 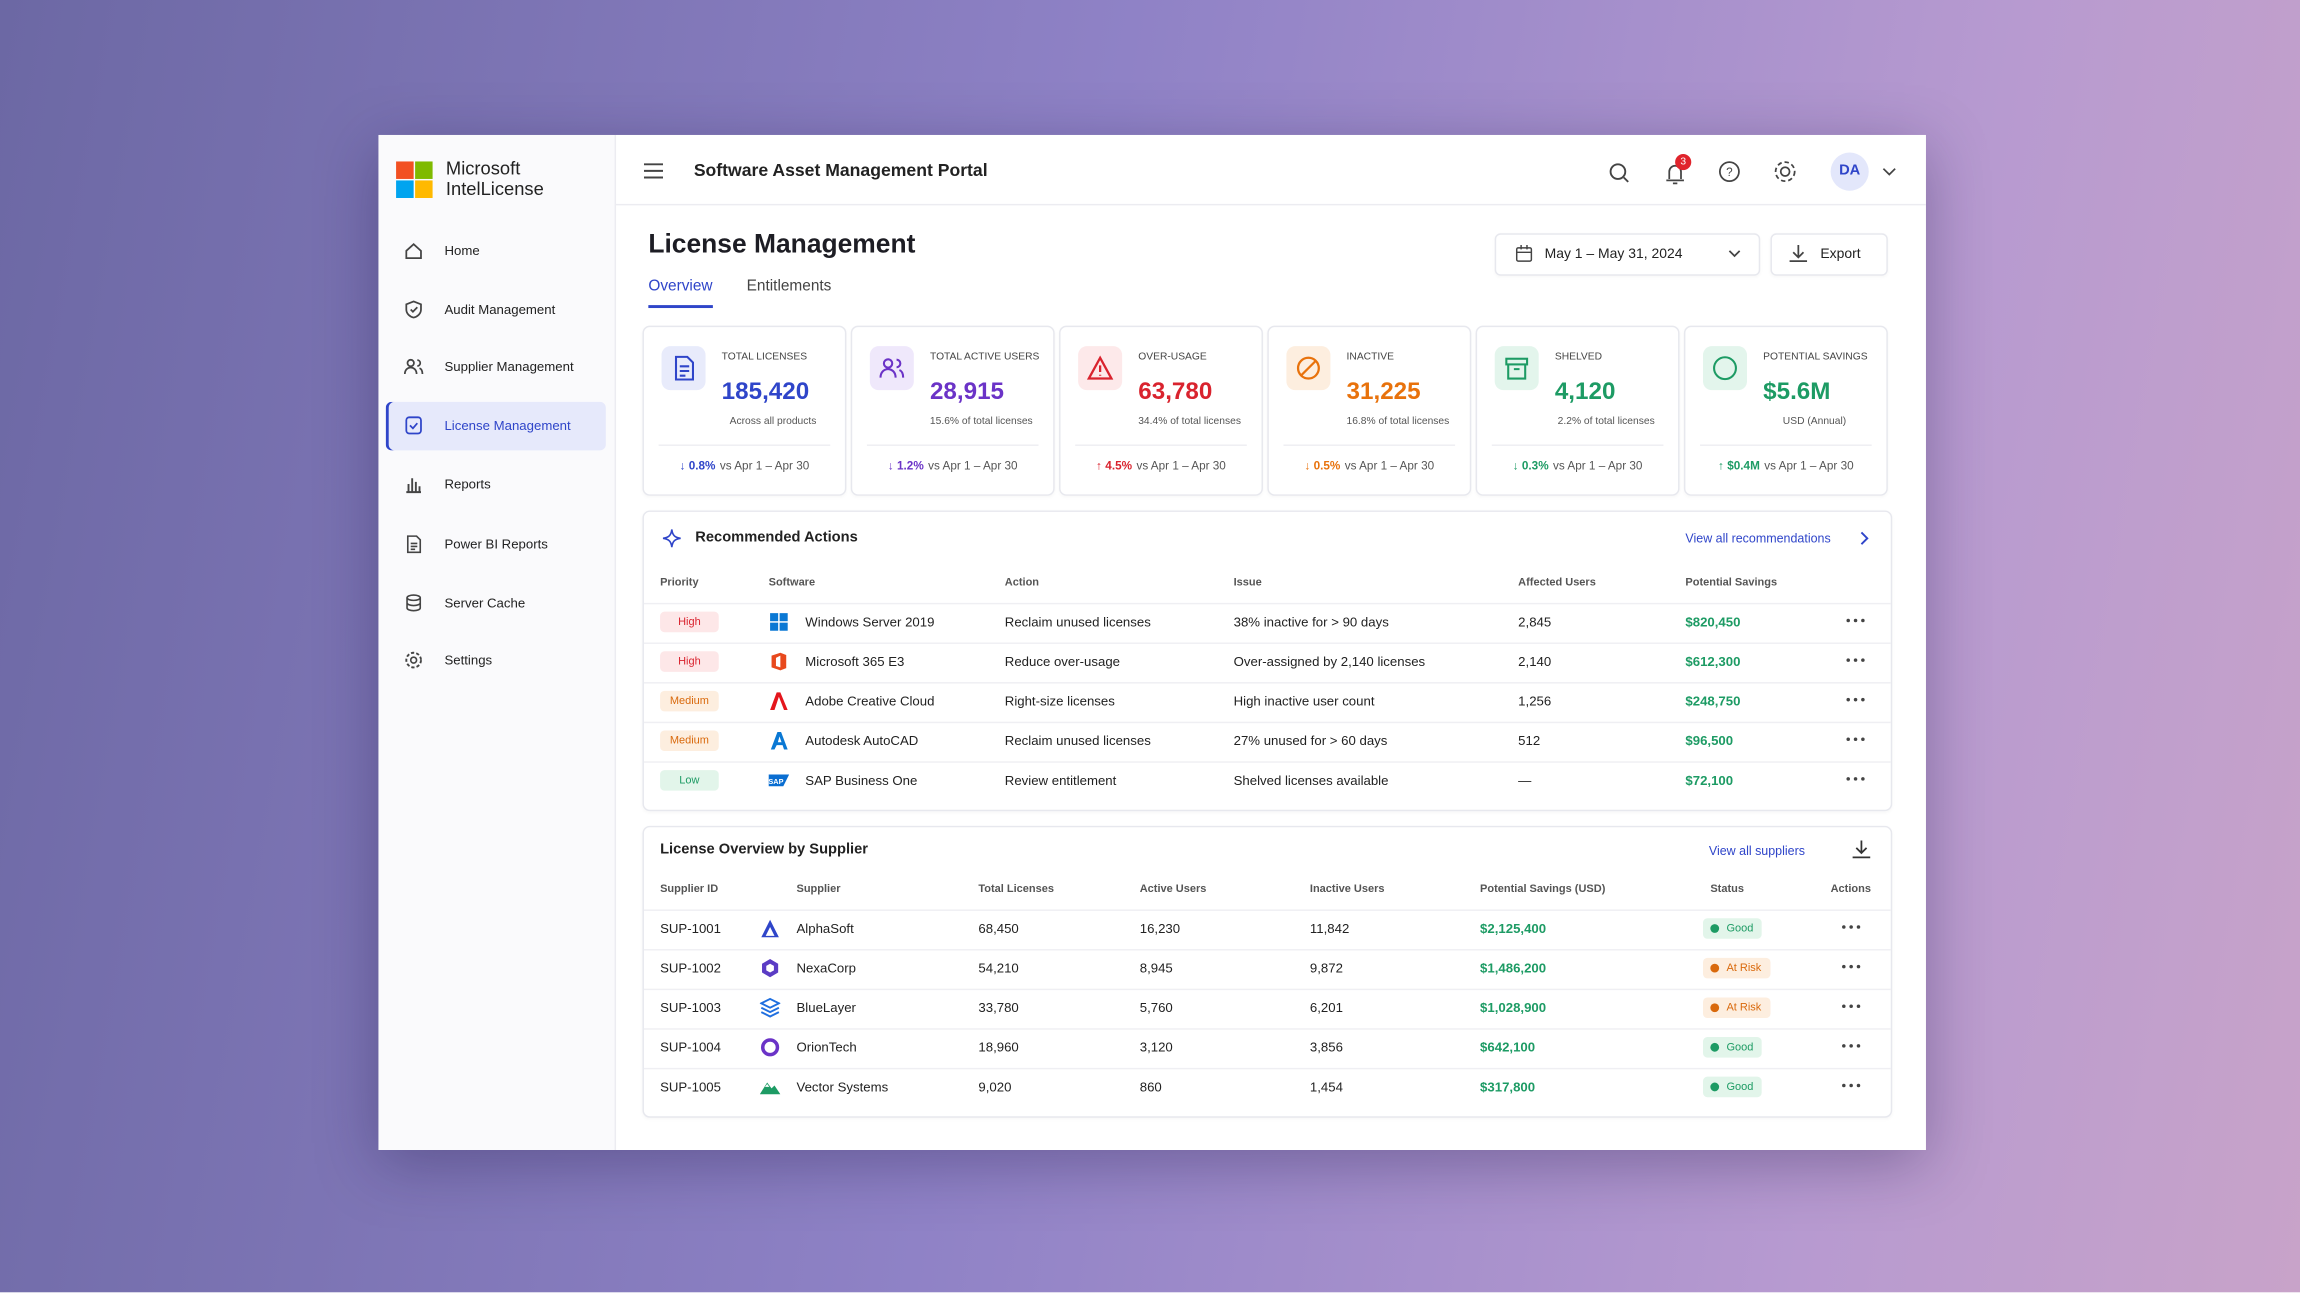 I want to click on nav-item: Home, so click(x=496, y=251).